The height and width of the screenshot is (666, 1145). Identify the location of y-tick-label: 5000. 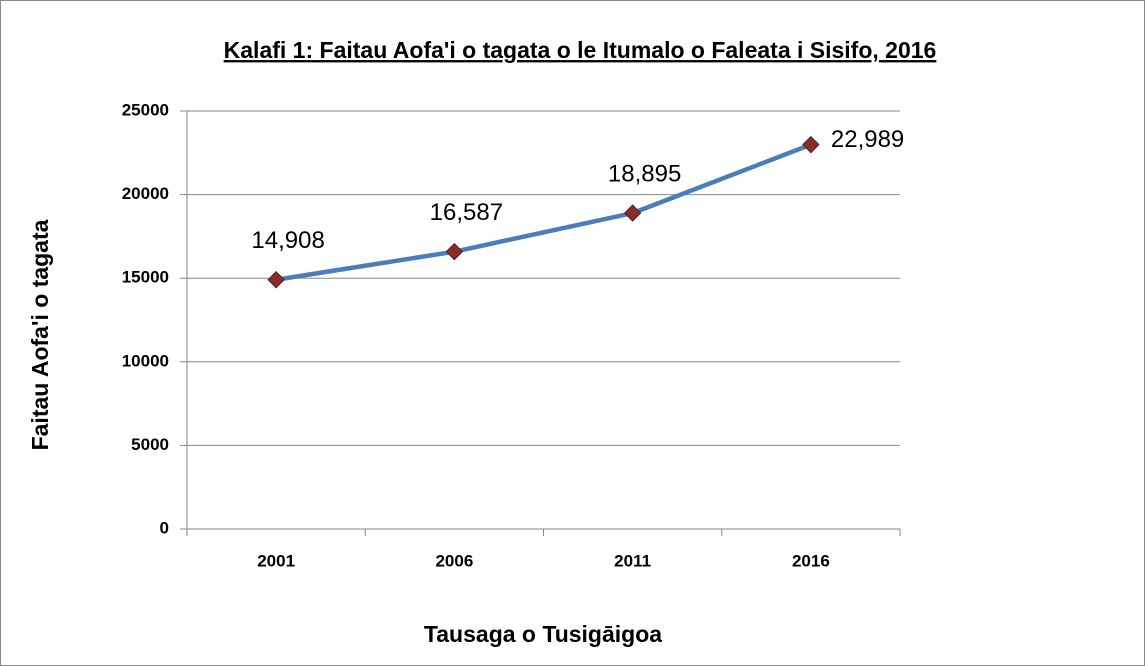
(150, 444).